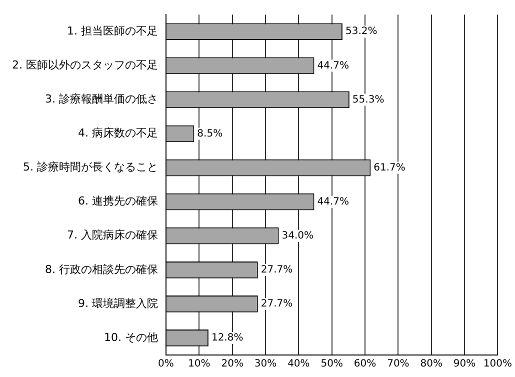 This screenshot has height=377, width=515. What do you see at coordinates (232, 364) in the screenshot?
I see `x-tick-label: 20%` at bounding box center [232, 364].